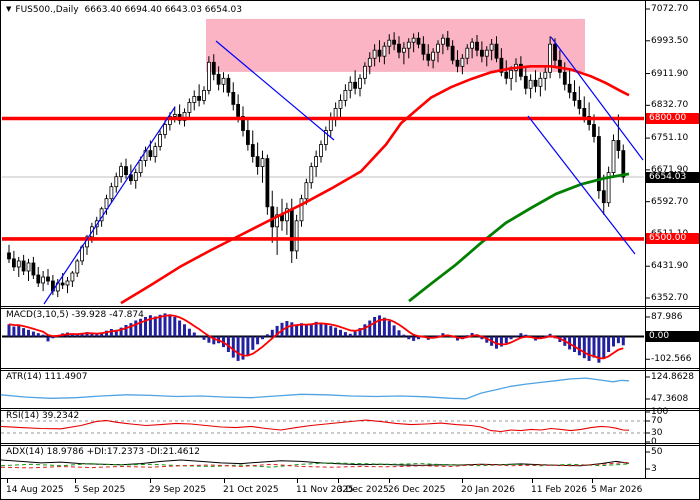 Image resolution: width=700 pixels, height=500 pixels. I want to click on time-axis-label: 5 Mar 2026, so click(617, 490).